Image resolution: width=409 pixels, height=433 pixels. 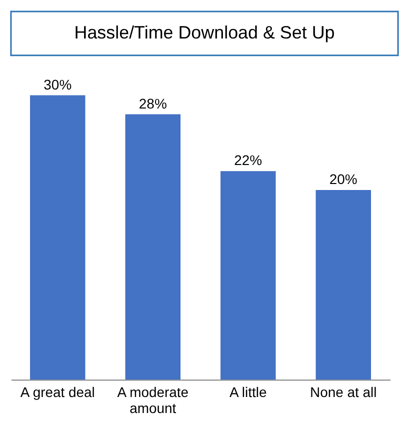 I want to click on x-tick-label: A little, so click(x=248, y=392).